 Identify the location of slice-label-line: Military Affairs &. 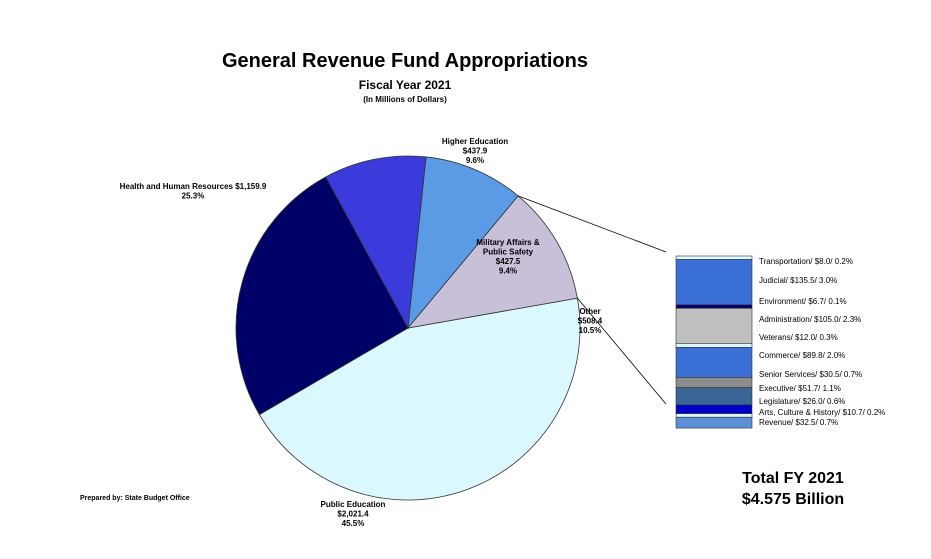
(507, 242).